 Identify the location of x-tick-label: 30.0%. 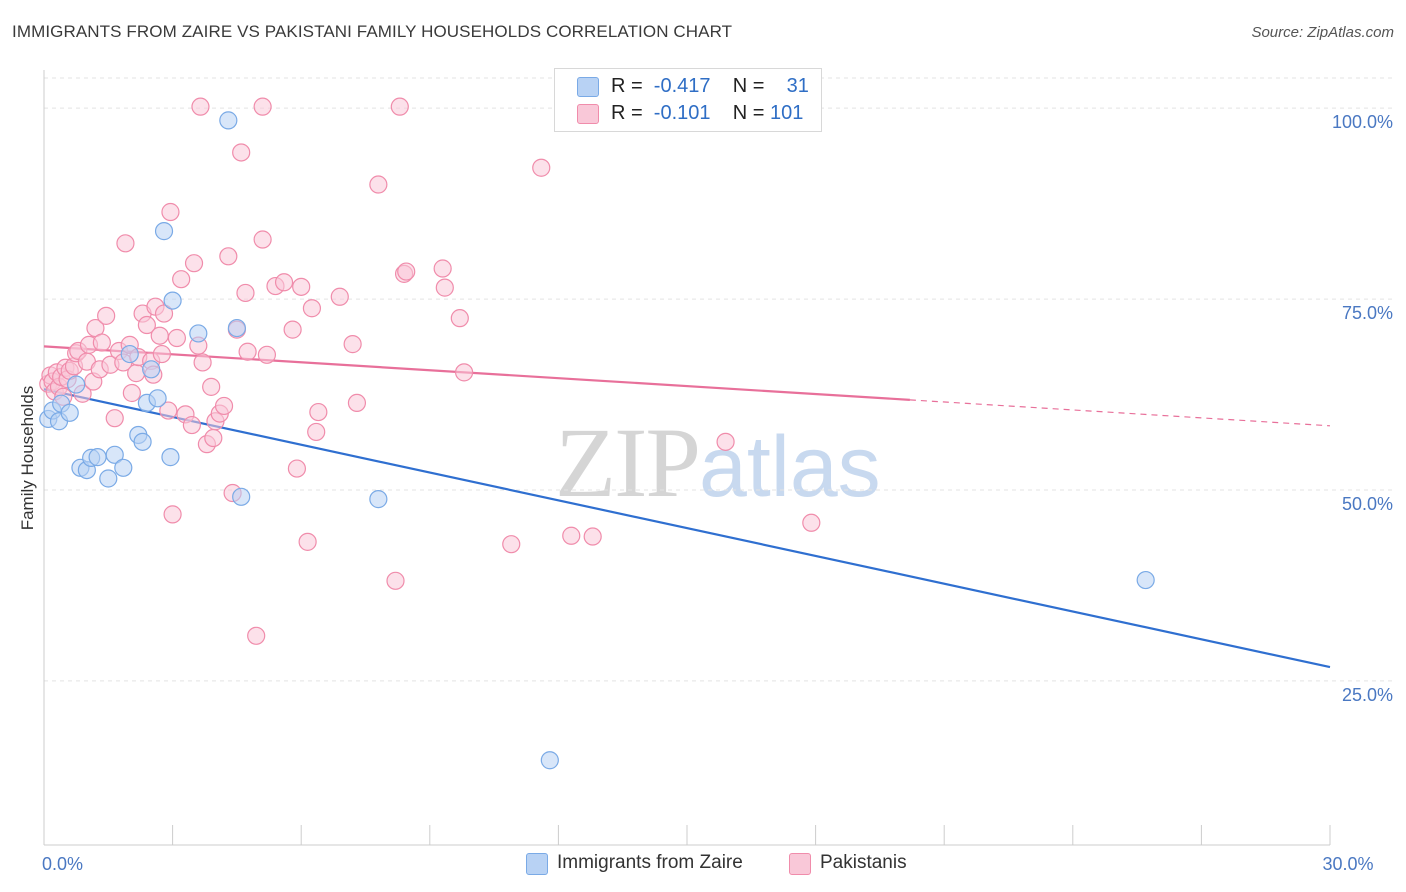
(1347, 864).